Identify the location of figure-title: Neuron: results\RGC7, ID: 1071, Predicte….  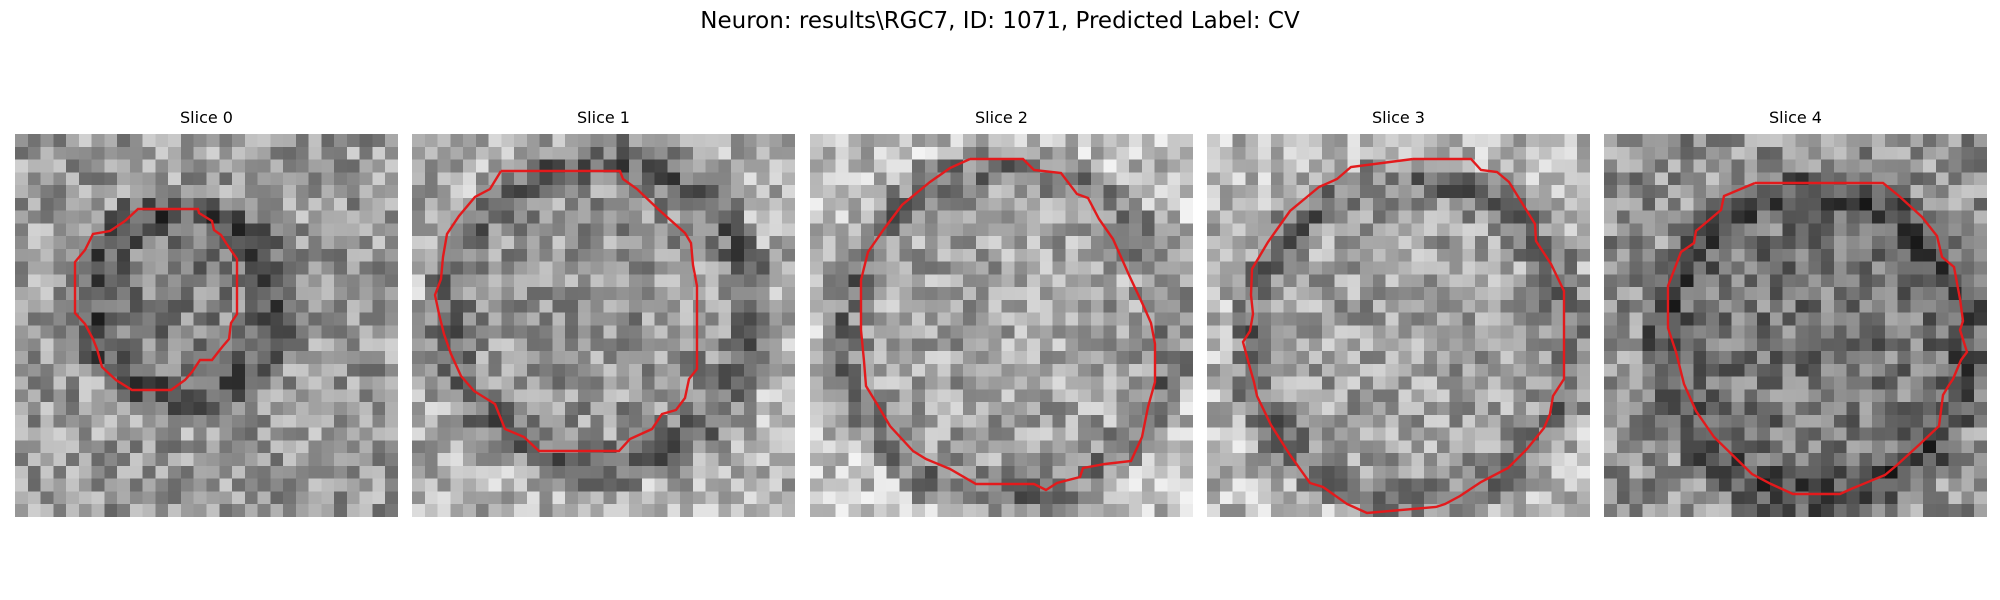
(1000, 21).